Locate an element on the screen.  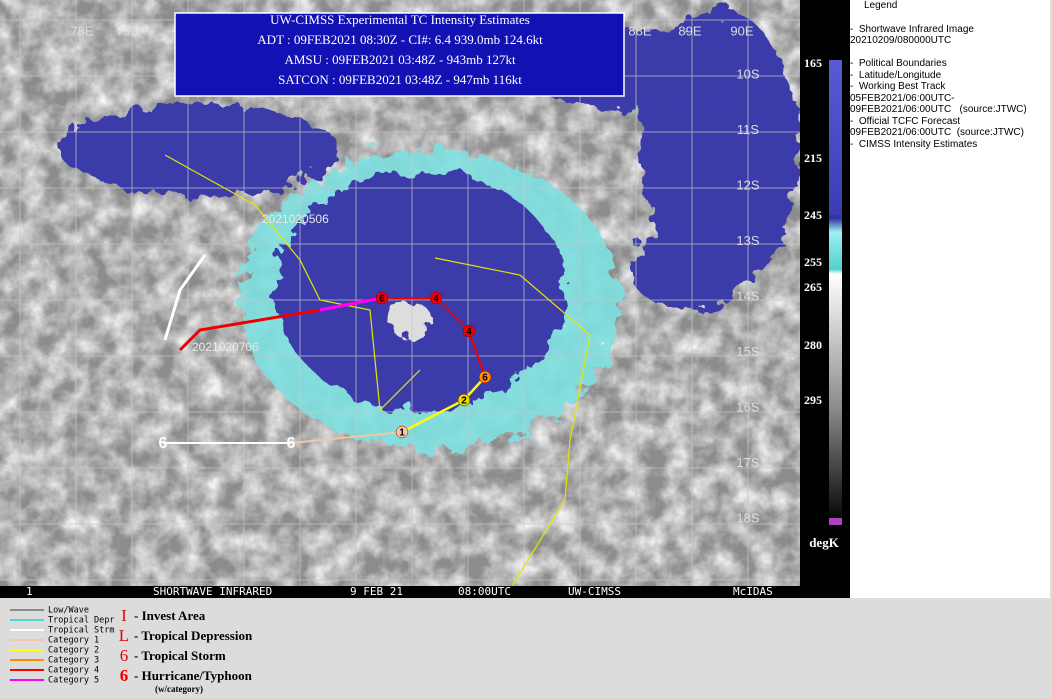
lat-label: 11S is located at coordinates (748, 129).